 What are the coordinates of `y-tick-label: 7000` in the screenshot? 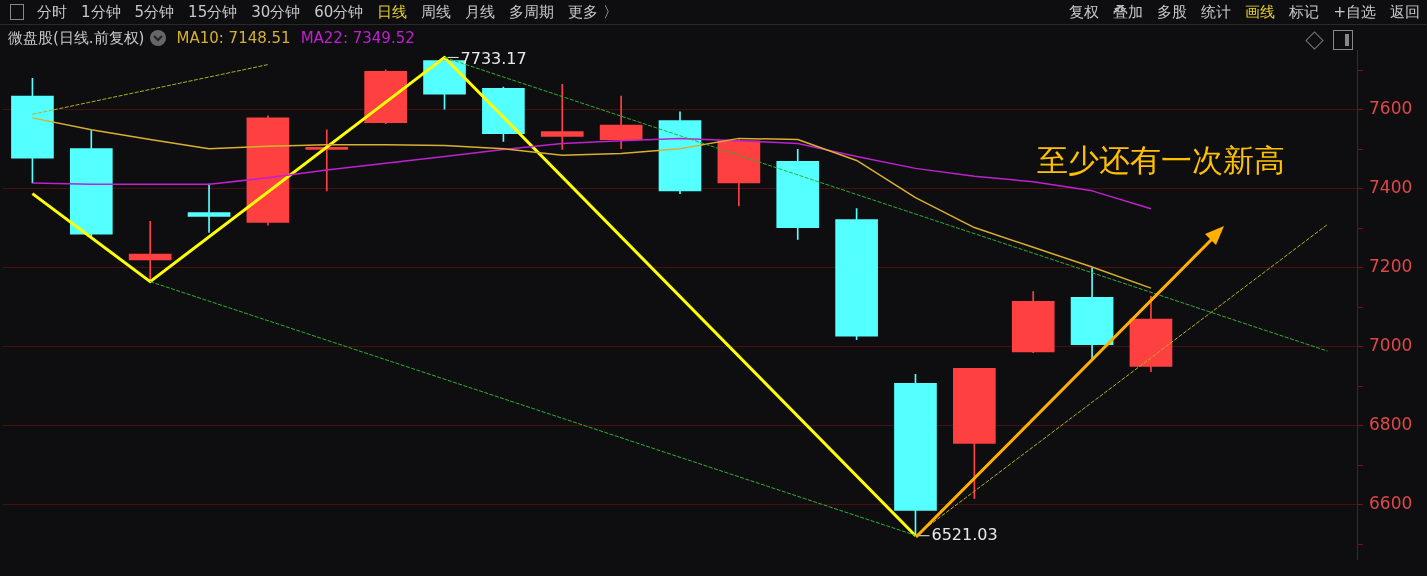 It's located at (1391, 345).